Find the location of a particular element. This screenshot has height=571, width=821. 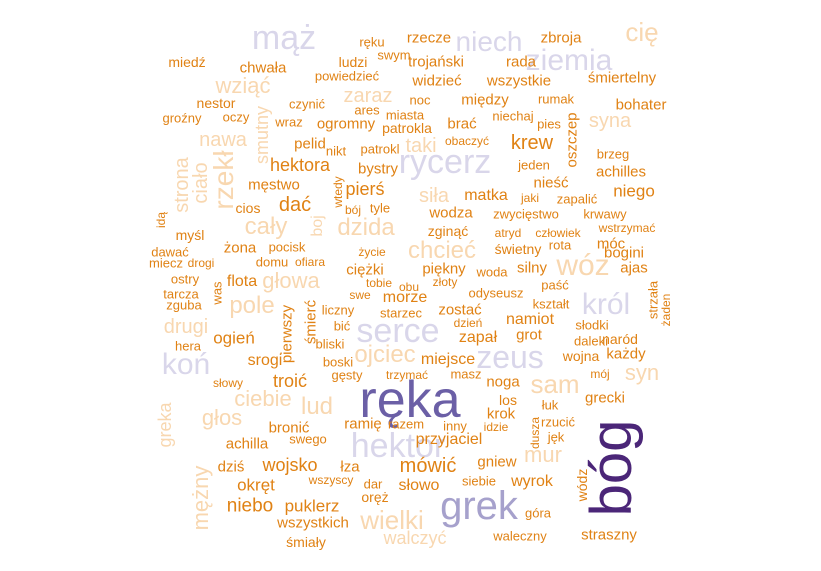

cloud-word: chcieć is located at coordinates (442, 250).